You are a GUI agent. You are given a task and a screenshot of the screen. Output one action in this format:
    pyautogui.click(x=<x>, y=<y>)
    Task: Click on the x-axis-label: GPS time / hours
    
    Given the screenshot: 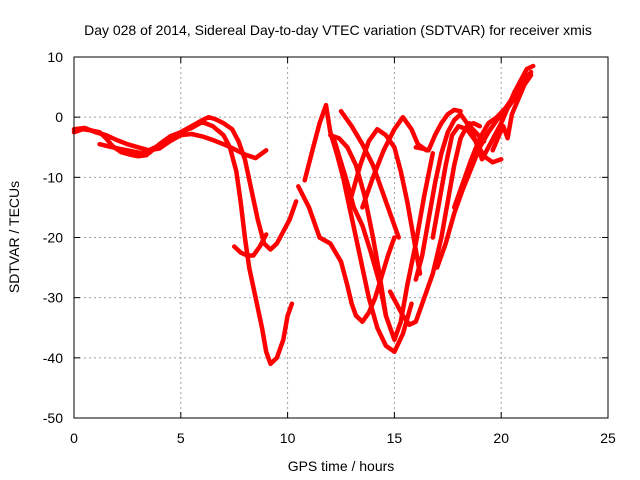 What is the action you would take?
    pyautogui.click(x=341, y=466)
    